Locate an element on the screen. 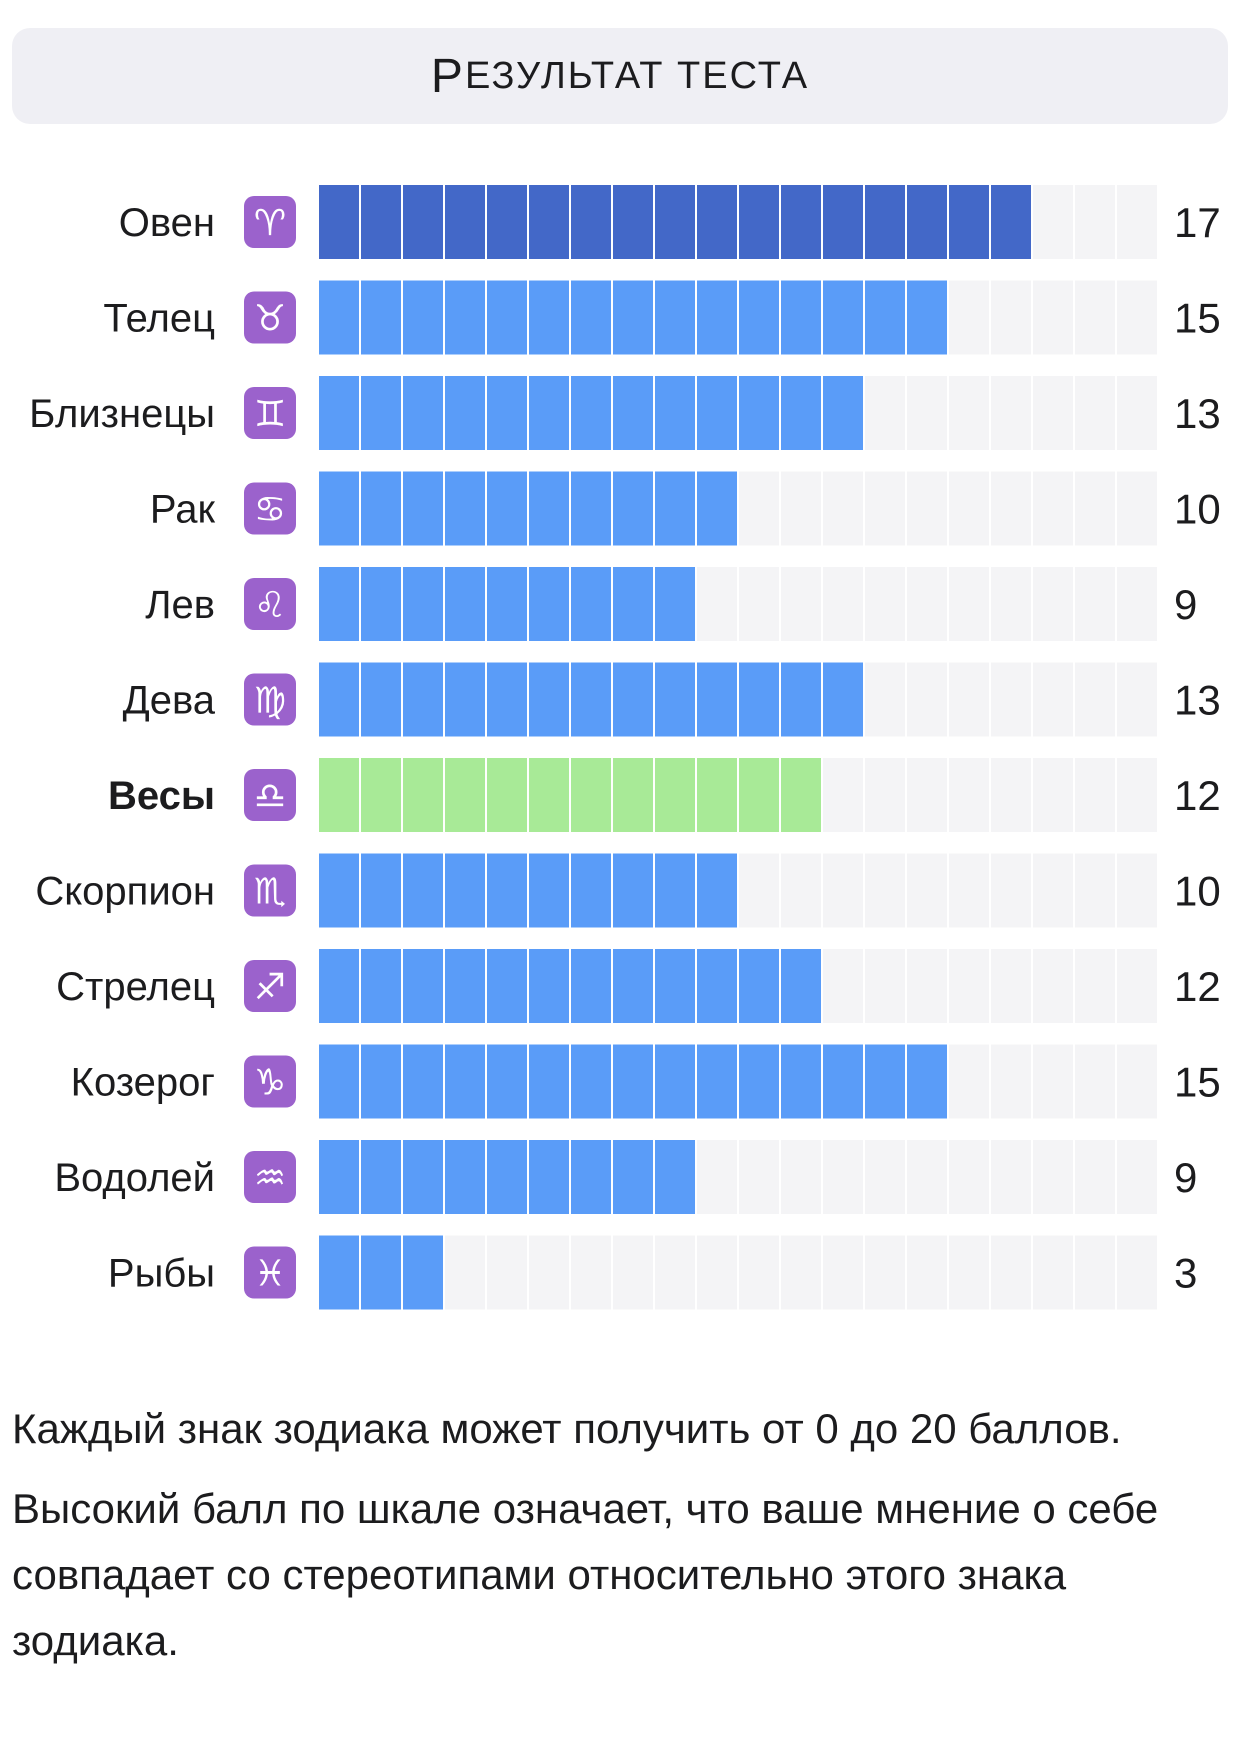 Image resolution: width=1242 pixels, height=1758 pixels. zodiac-symbol-glyph: ♎ is located at coordinates (270, 796).